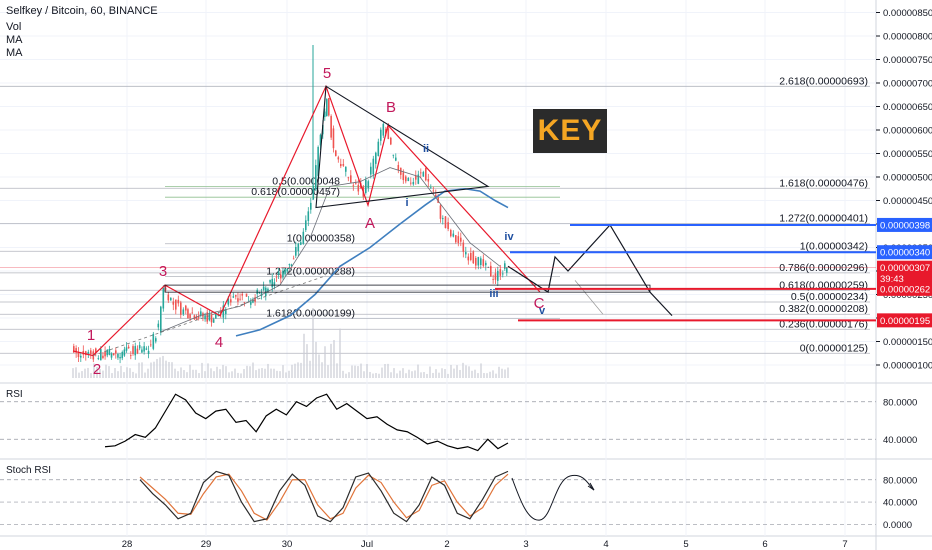 Image resolution: width=932 pixels, height=550 pixels. Describe the element at coordinates (905, 321) in the screenshot. I see `price-tag-text: 0.00000195` at that location.